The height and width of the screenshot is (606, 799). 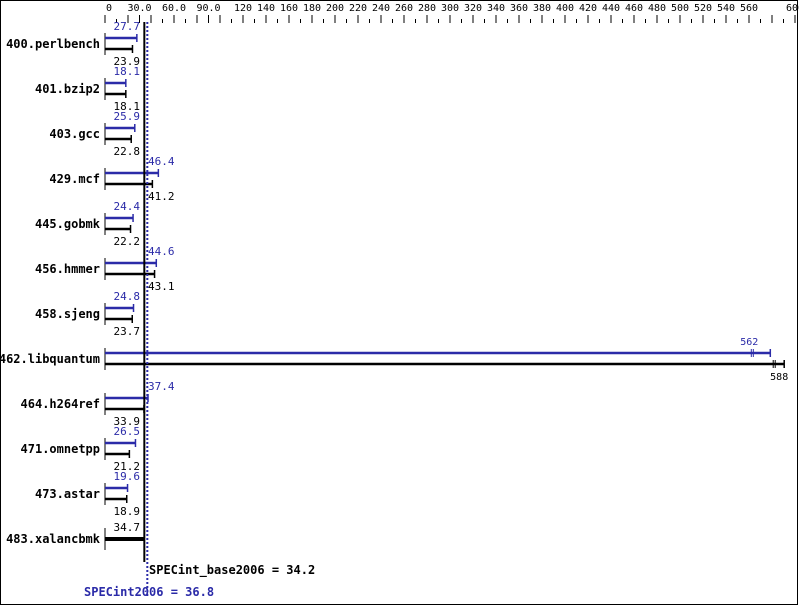 I want to click on x-tick-label: 140, so click(x=266, y=8).